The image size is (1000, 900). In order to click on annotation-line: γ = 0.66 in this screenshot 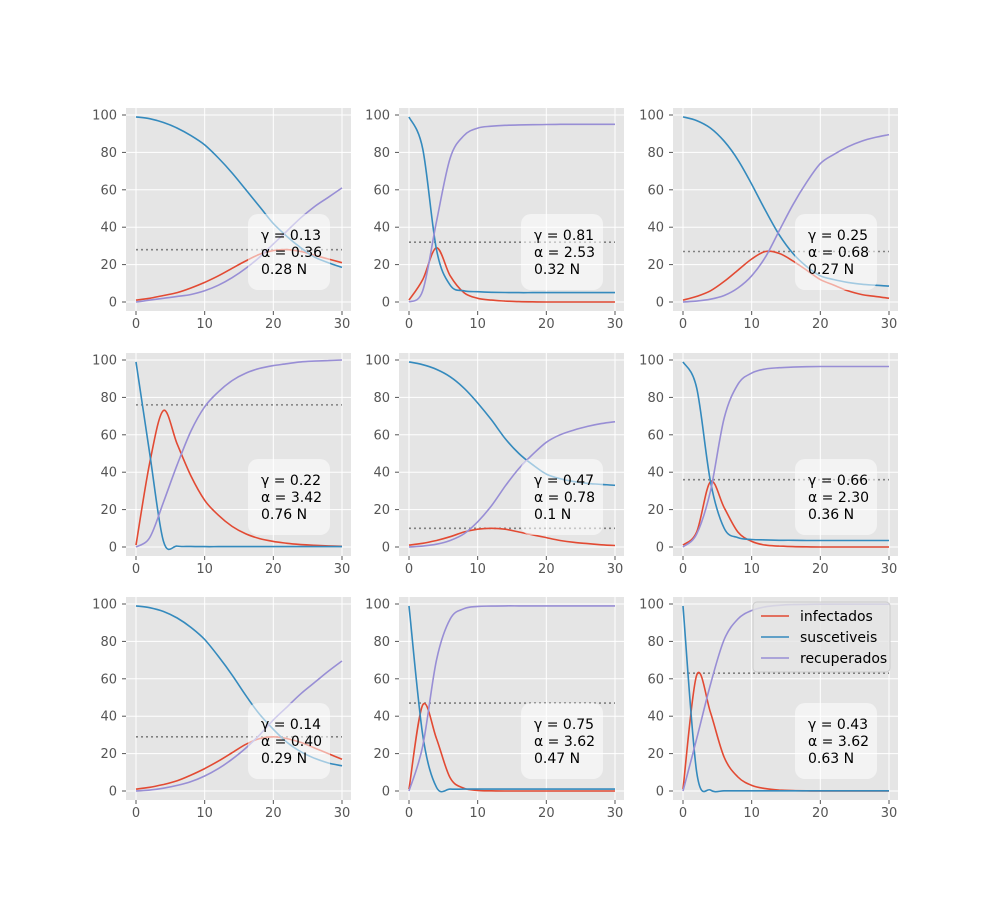, I will do `click(838, 481)`.